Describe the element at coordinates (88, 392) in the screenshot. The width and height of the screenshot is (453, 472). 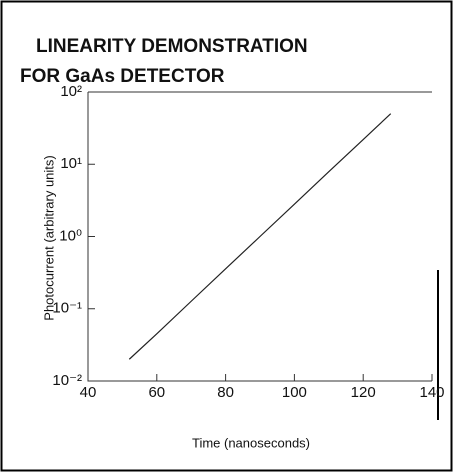
I see `x-tick-label: 40` at that location.